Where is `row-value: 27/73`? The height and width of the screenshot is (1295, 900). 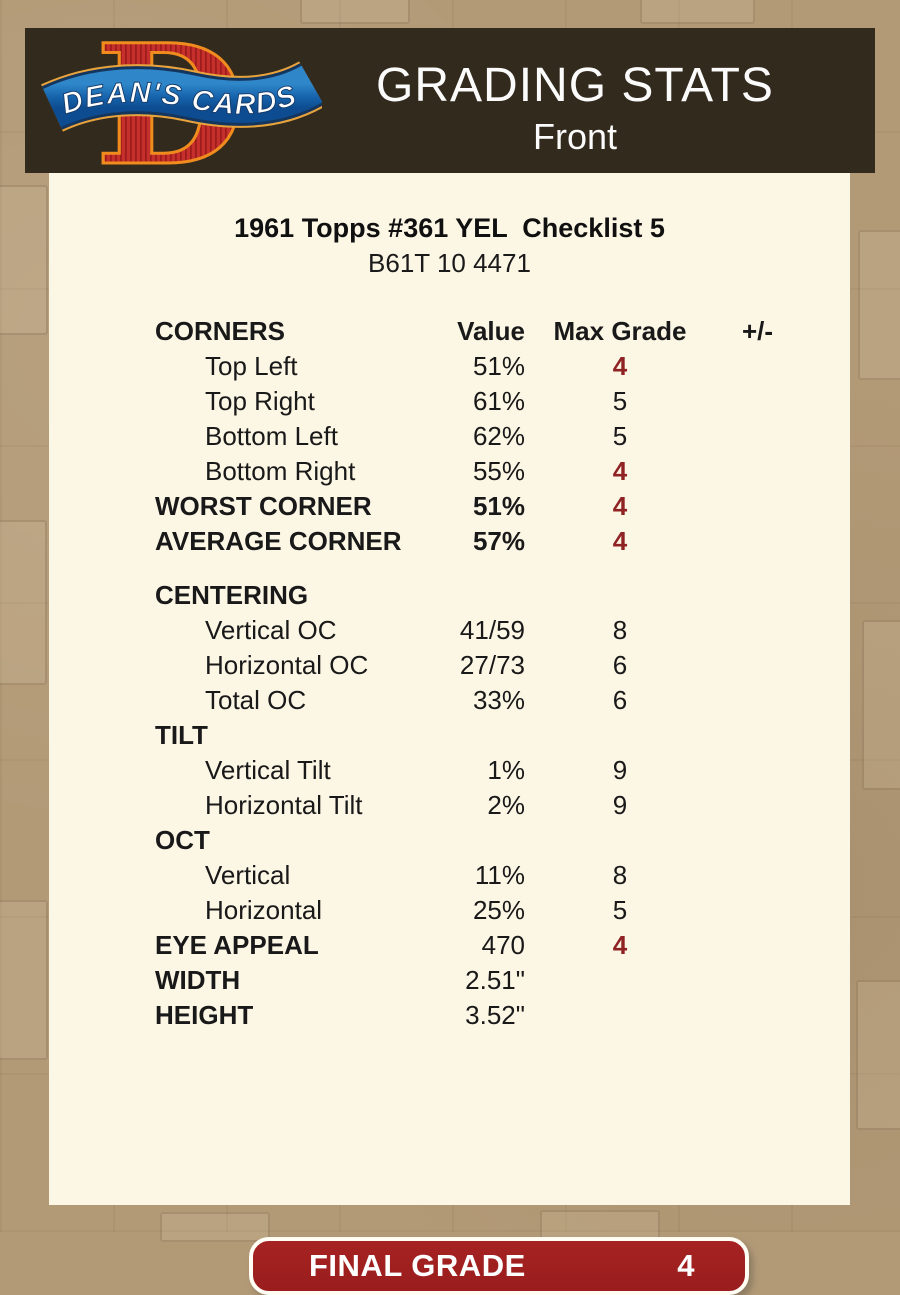
row-value: 27/73 is located at coordinates (492, 665).